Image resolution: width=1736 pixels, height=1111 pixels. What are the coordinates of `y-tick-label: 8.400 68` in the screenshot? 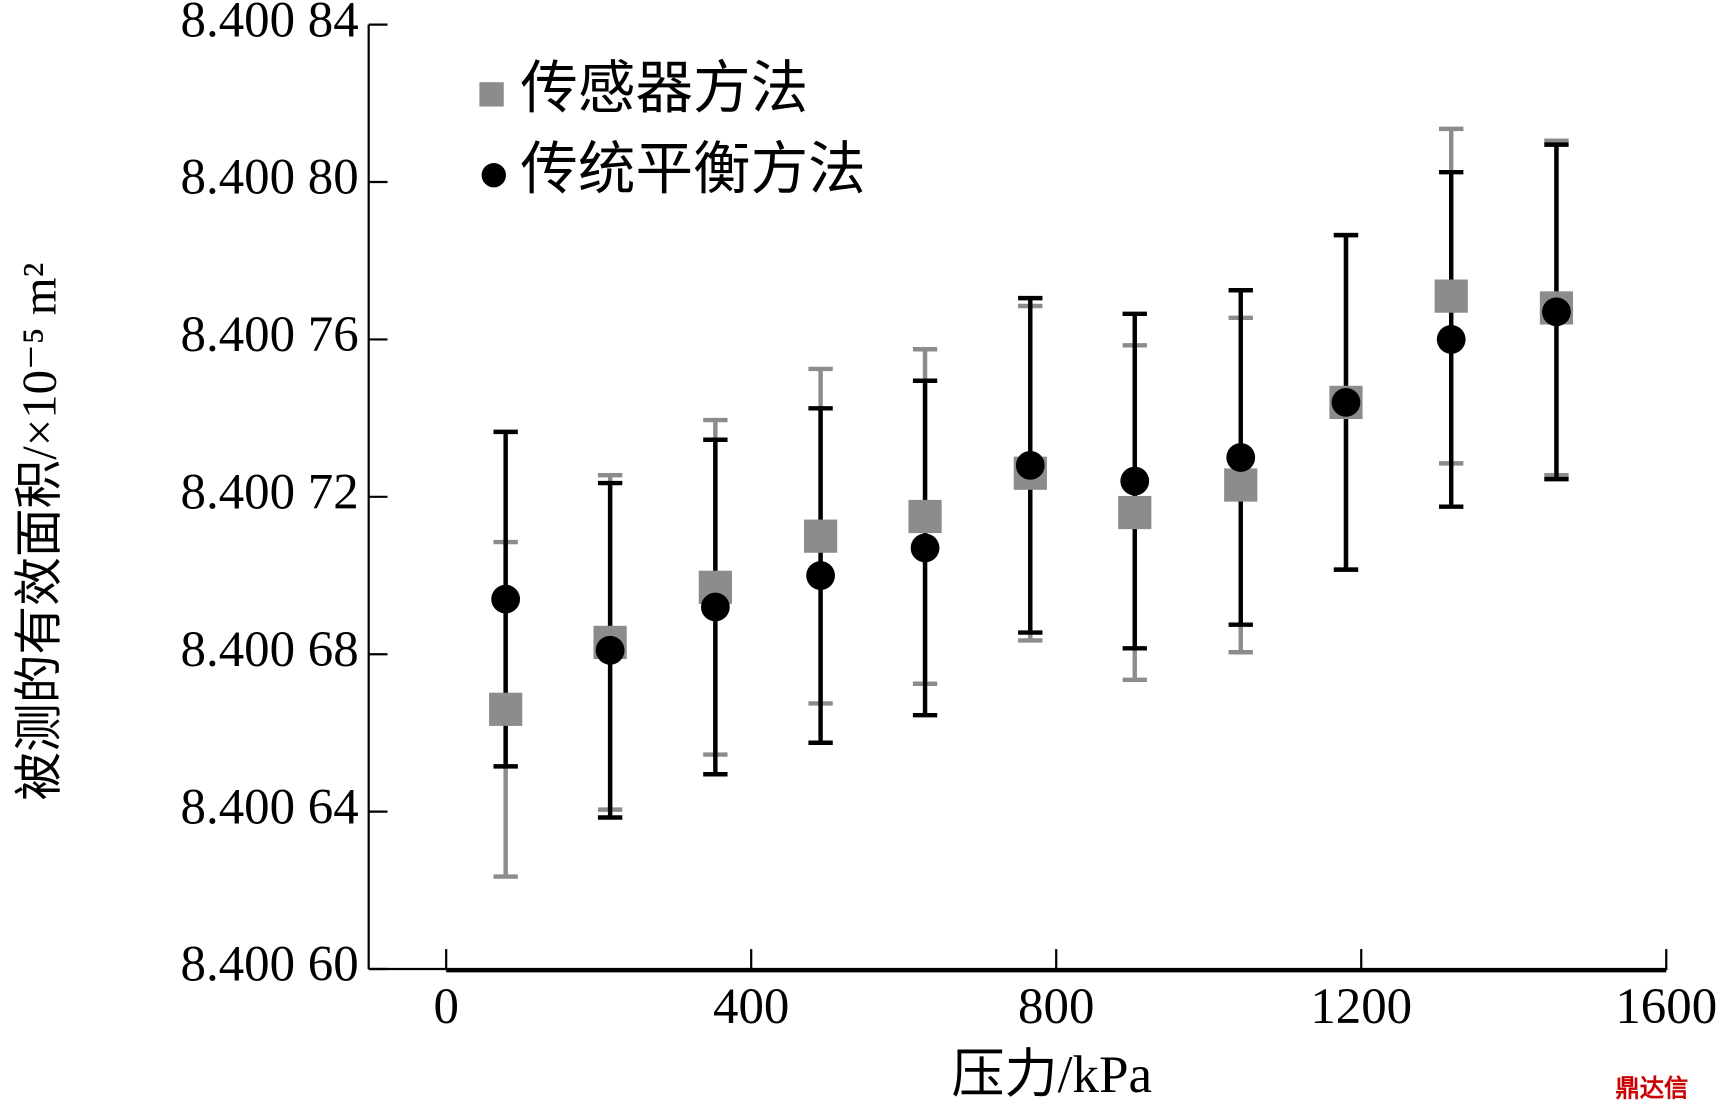 It's located at (270, 650).